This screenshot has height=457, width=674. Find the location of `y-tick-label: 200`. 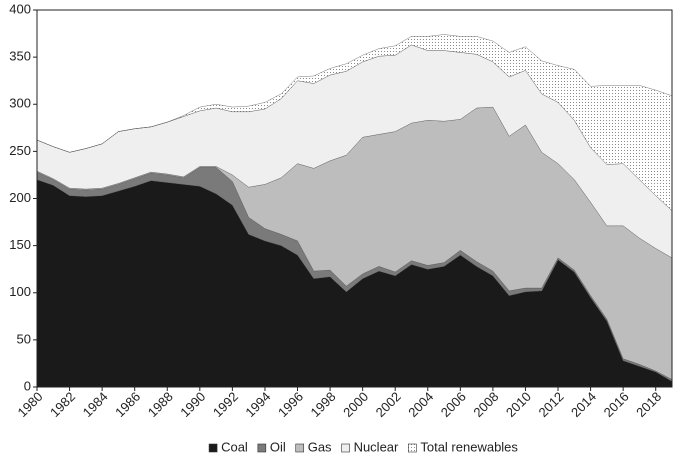

y-tick-label: 200 is located at coordinates (20, 197).